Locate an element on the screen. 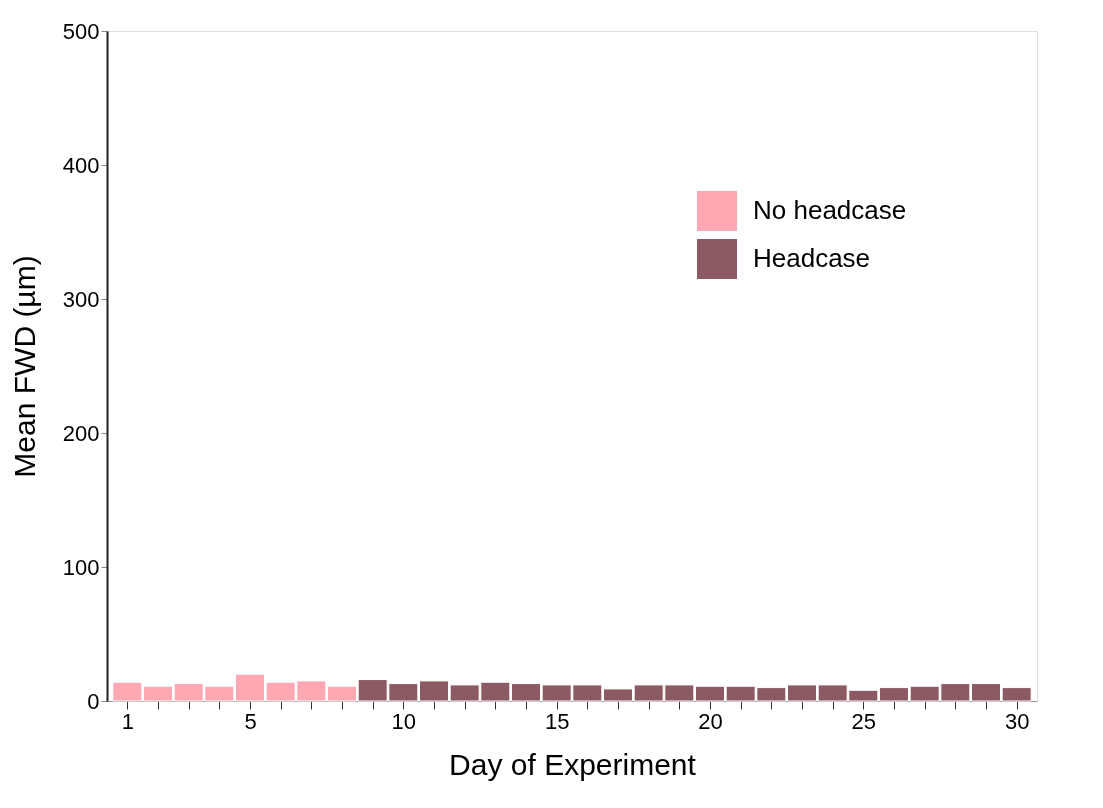 This screenshot has width=1103, height=808. y-tick-label: 100 is located at coordinates (81, 567).